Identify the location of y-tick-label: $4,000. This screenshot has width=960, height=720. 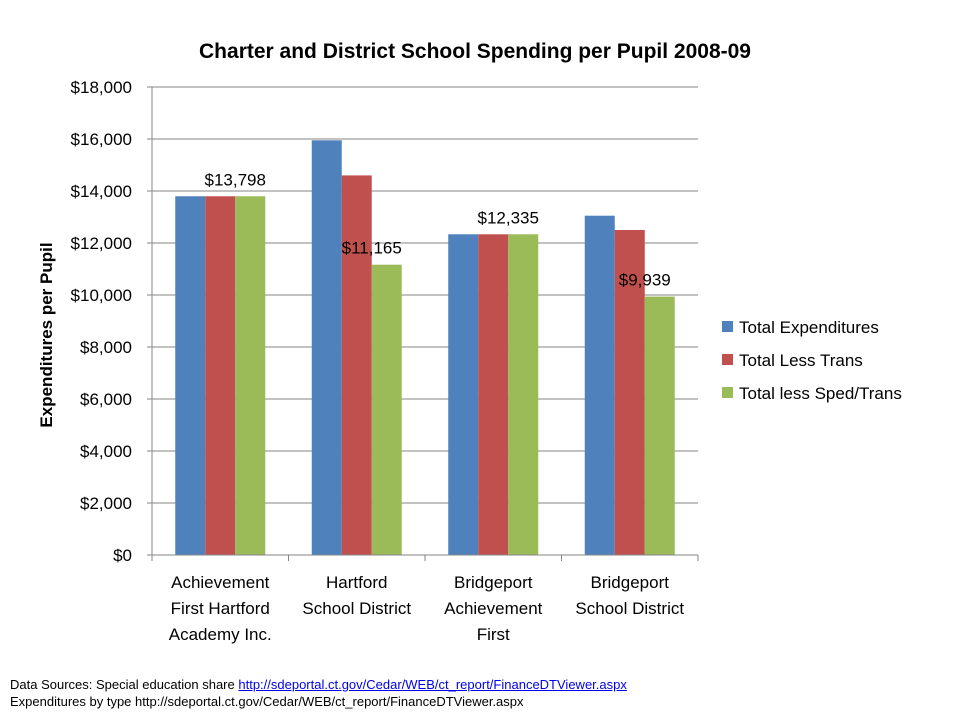
(106, 451).